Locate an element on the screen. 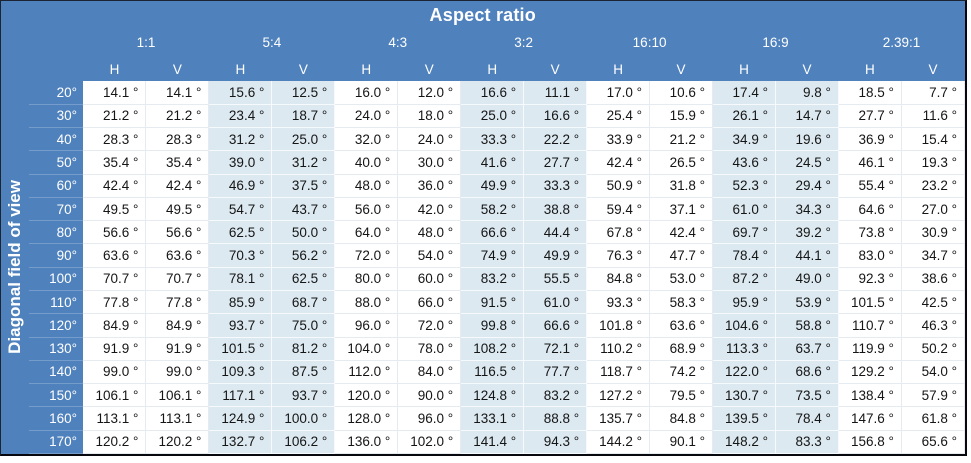  row-label: 80° is located at coordinates (56, 232).